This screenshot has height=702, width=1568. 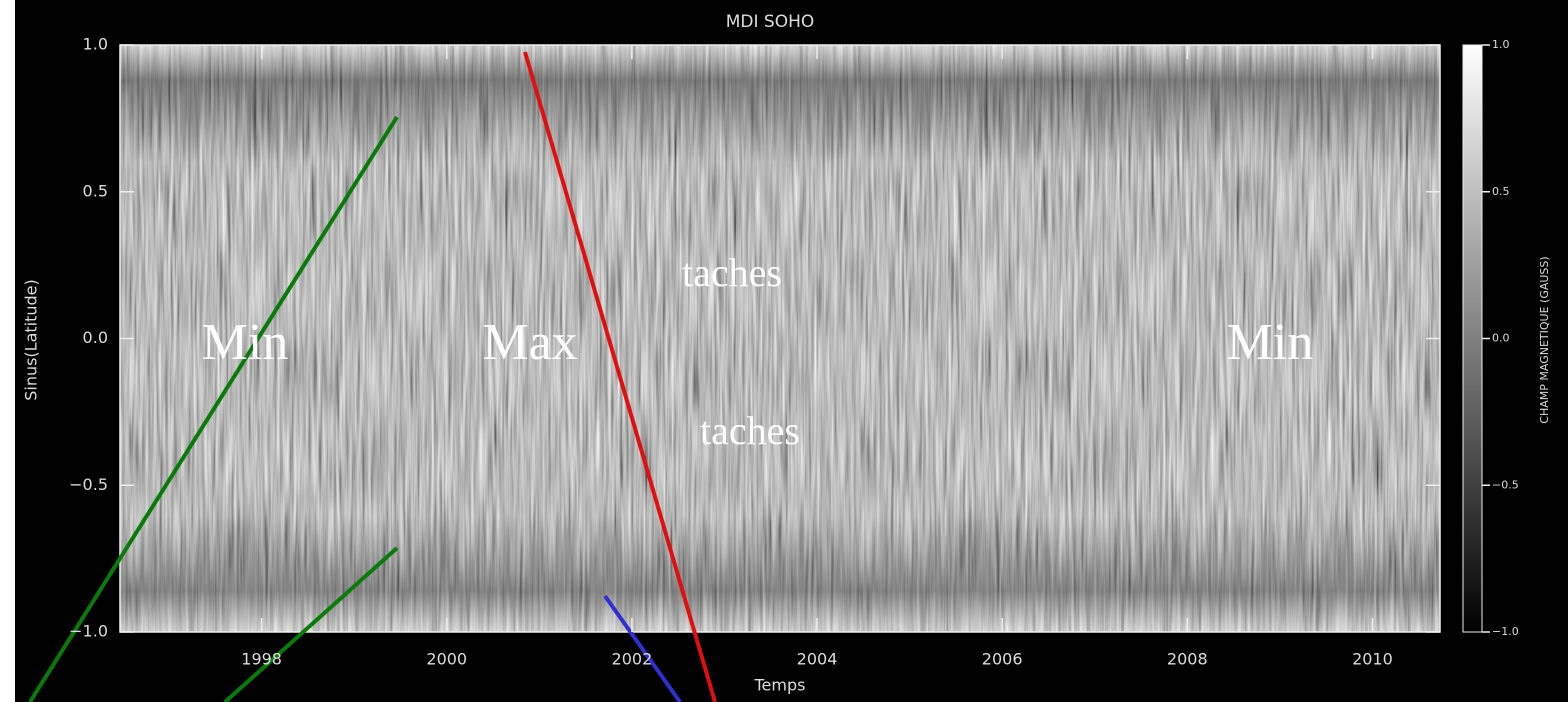 I want to click on annotation: Max, so click(x=529, y=342).